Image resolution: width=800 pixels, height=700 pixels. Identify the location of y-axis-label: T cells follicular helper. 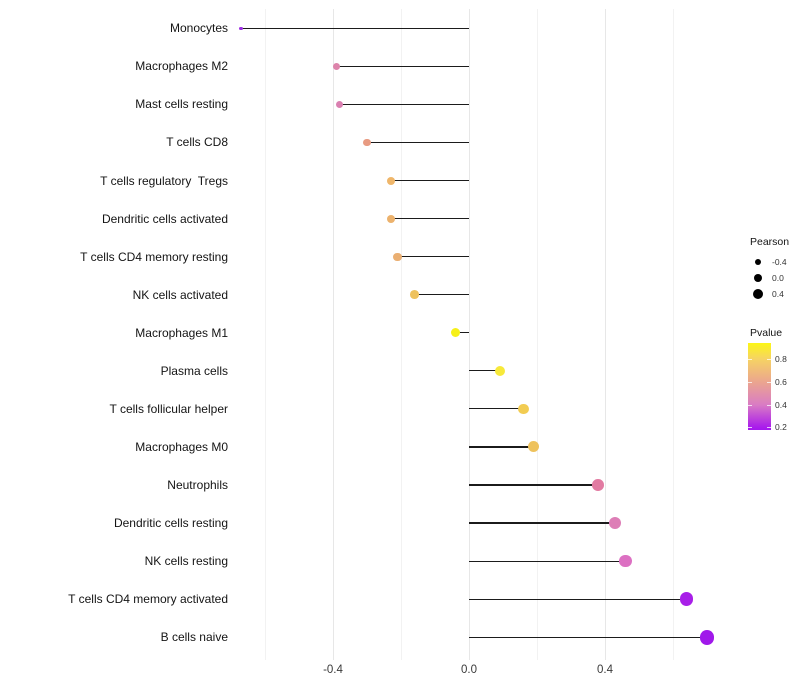
(169, 408).